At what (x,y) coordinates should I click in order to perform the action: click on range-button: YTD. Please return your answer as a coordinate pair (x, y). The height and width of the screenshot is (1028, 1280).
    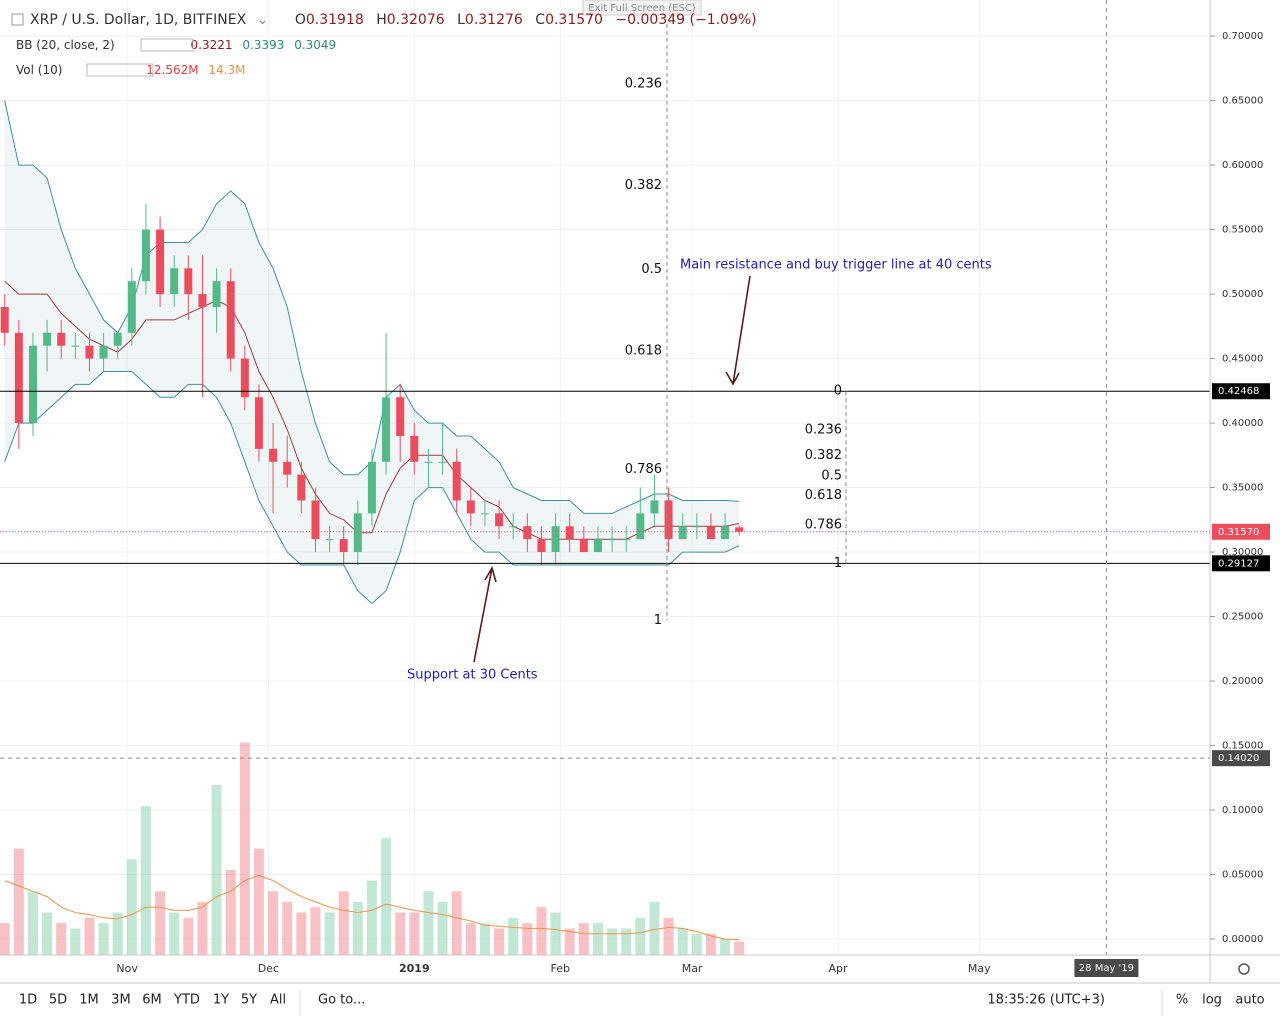
    Looking at the image, I should click on (186, 1000).